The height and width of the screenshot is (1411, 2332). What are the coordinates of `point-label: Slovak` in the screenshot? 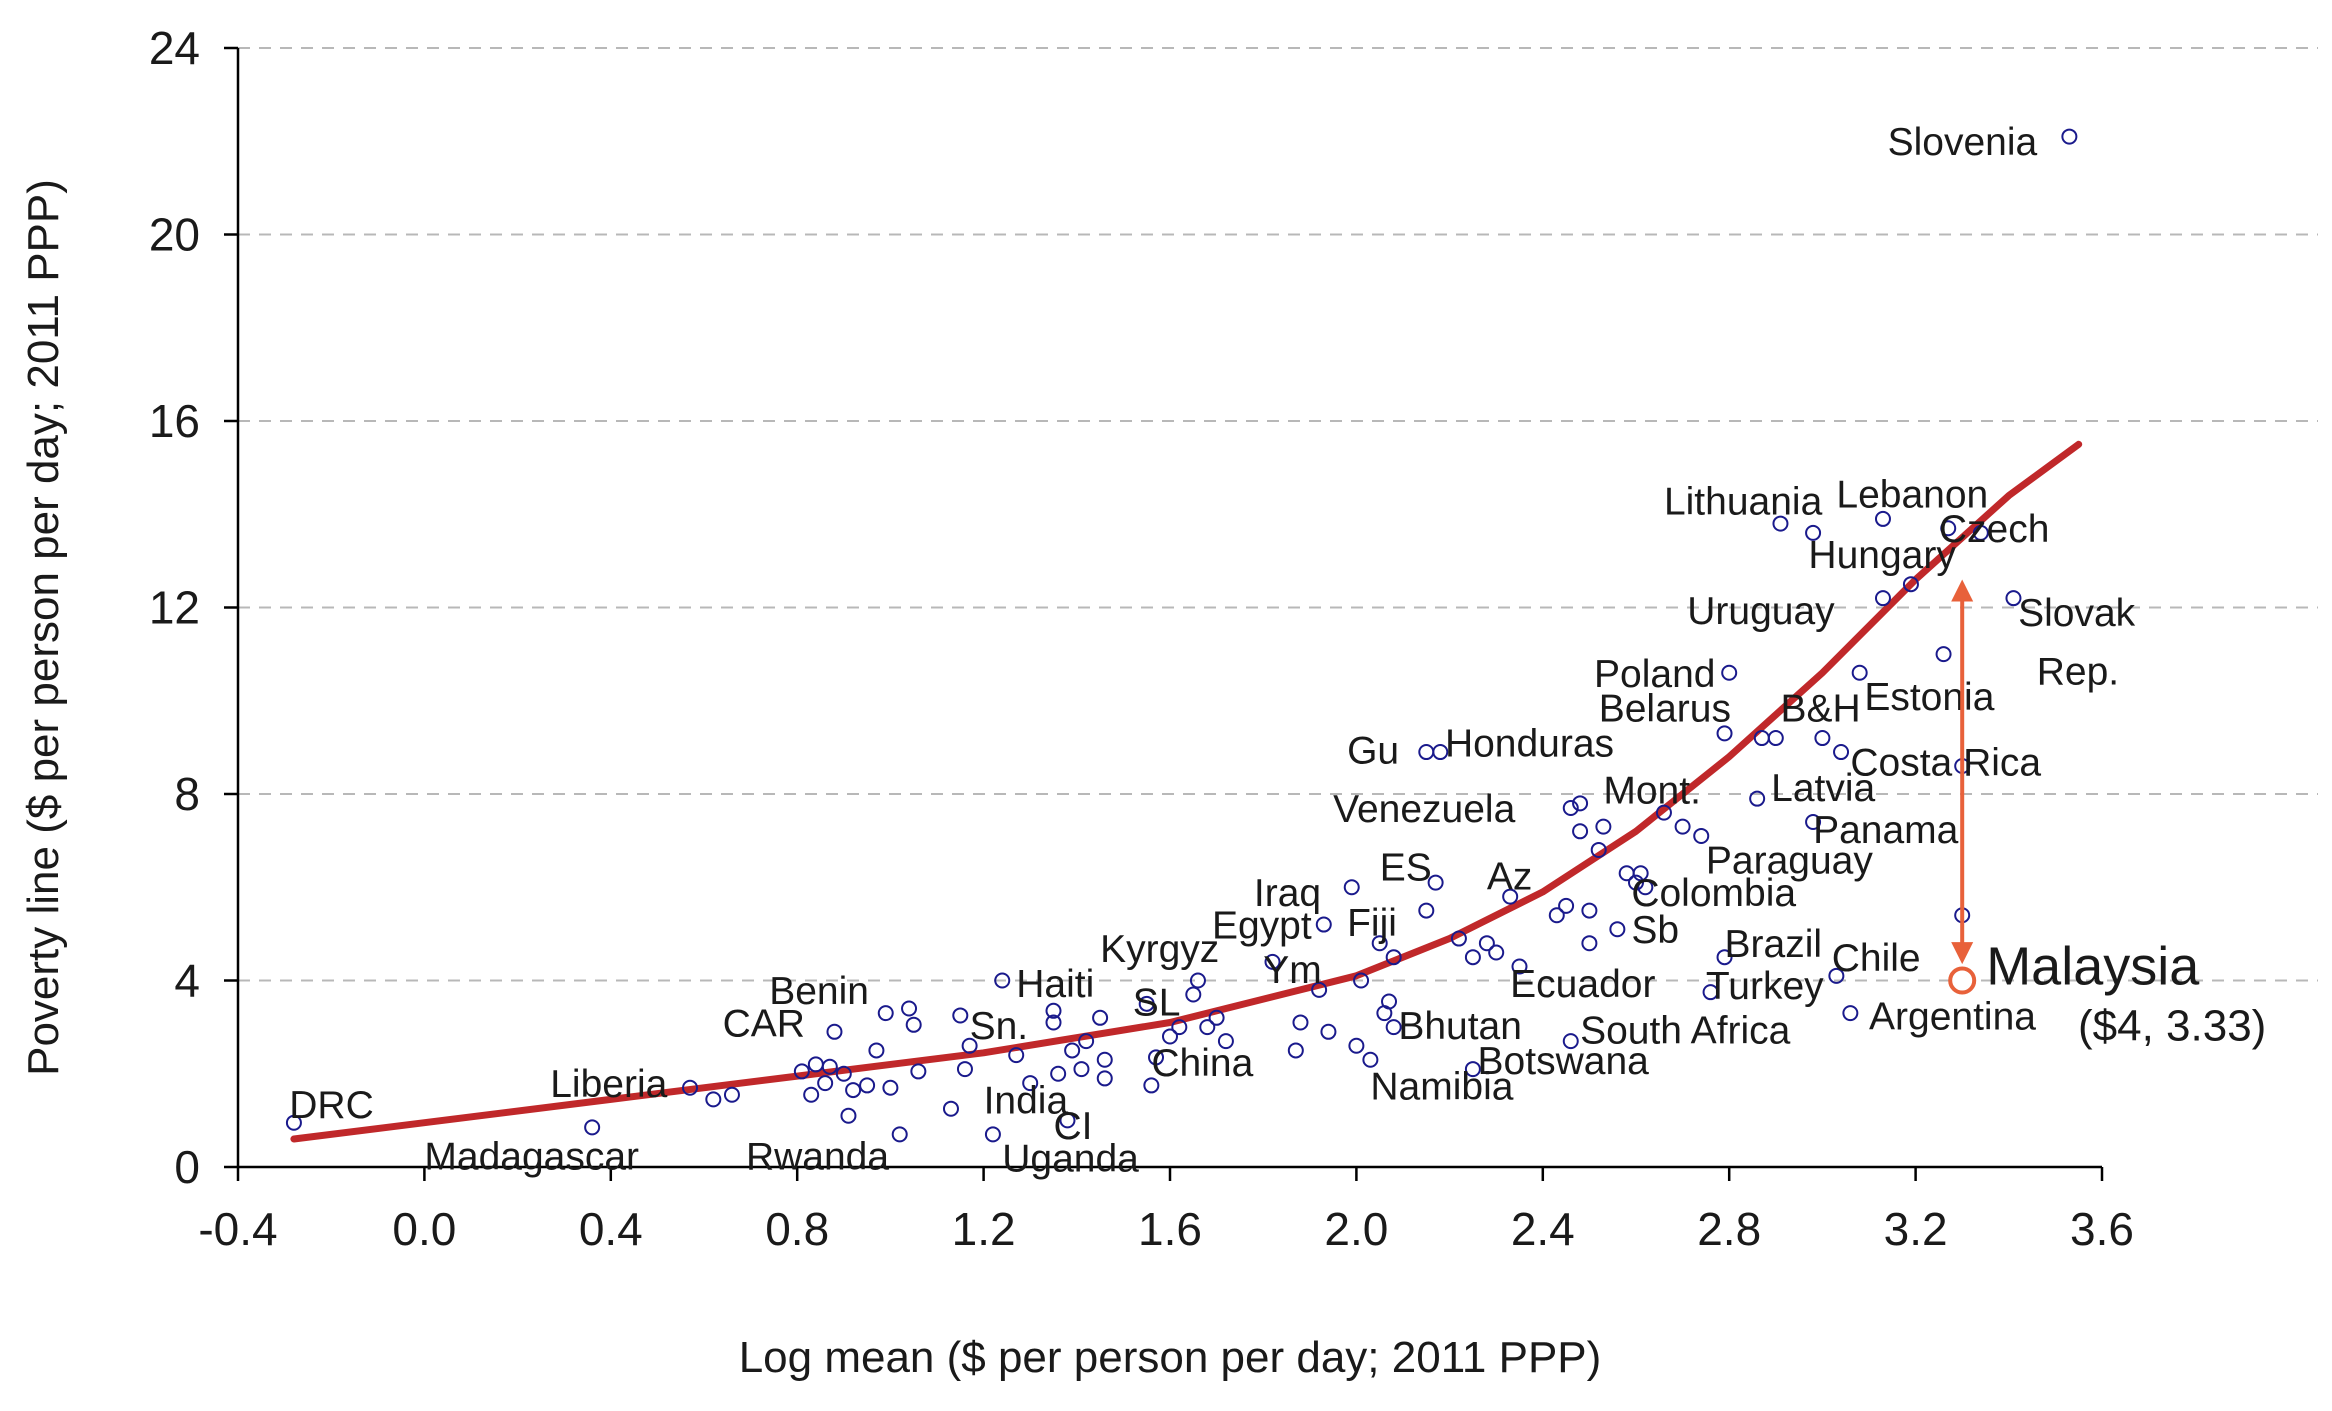 It's located at (2077, 613).